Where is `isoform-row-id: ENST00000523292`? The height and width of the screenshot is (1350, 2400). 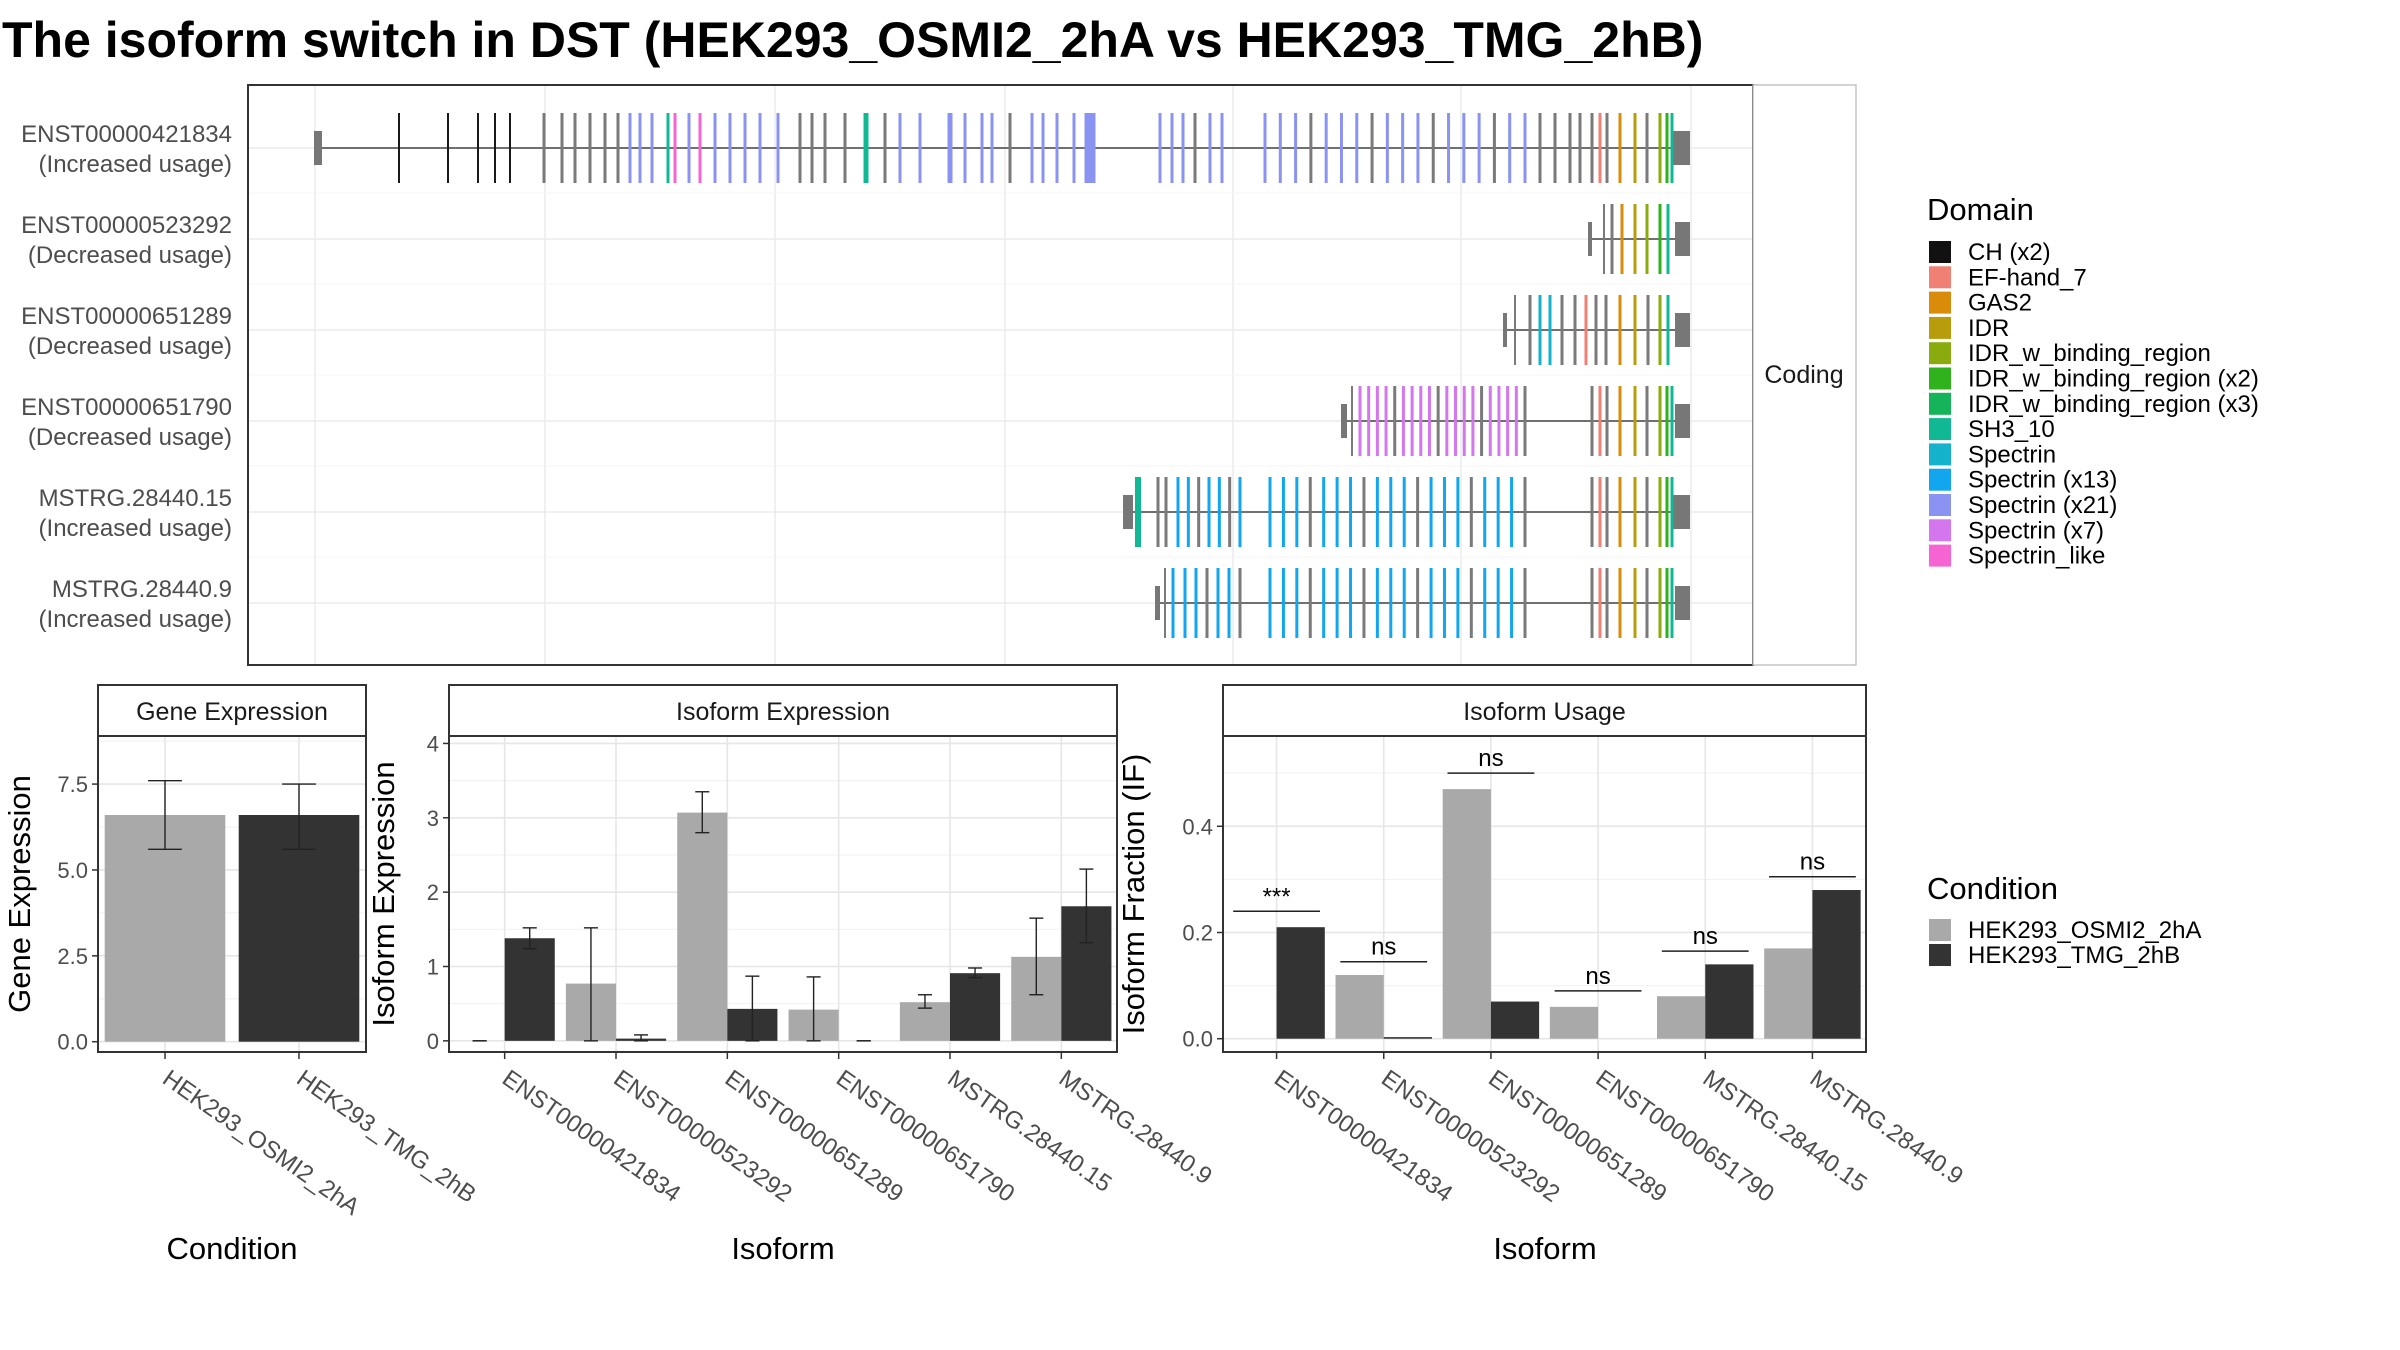
isoform-row-id: ENST00000523292 is located at coordinates (126, 225).